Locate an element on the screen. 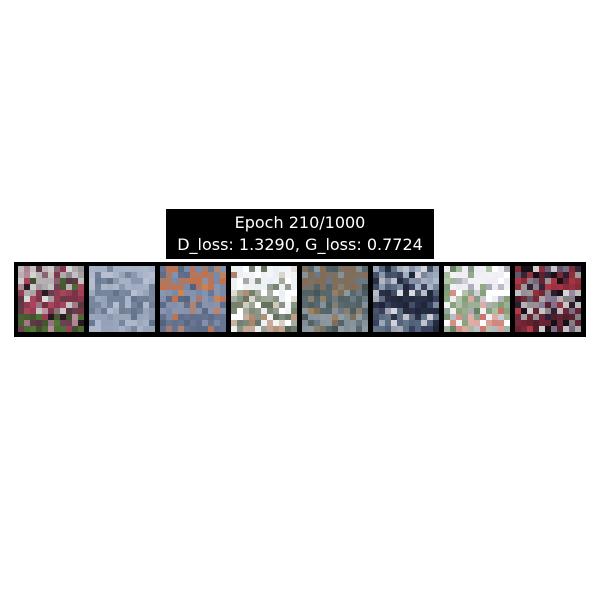  loss-label: D_loss: 1.3290, G_loss: 0.7724 is located at coordinates (300, 244).